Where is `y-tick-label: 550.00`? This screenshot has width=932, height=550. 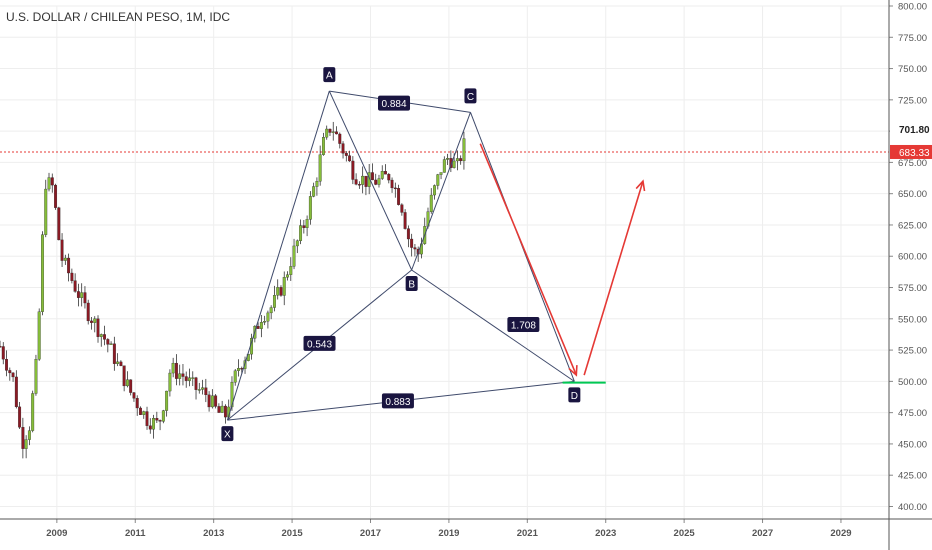 y-tick-label: 550.00 is located at coordinates (912, 319).